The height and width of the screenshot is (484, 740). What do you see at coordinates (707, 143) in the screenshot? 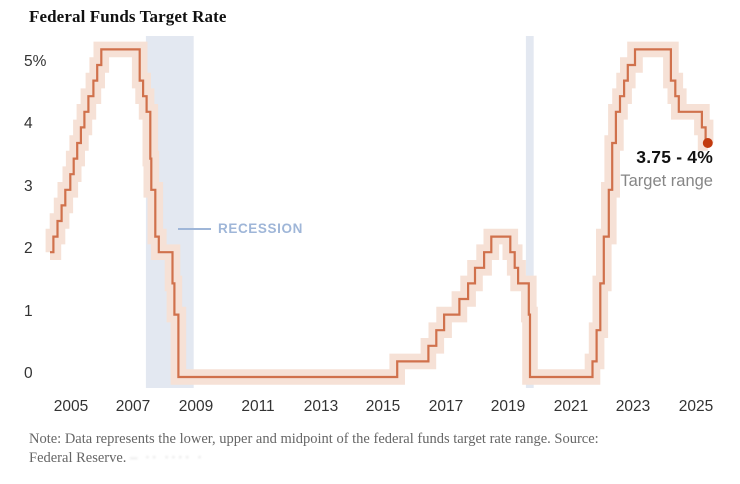
I see `latest-value-dot` at bounding box center [707, 143].